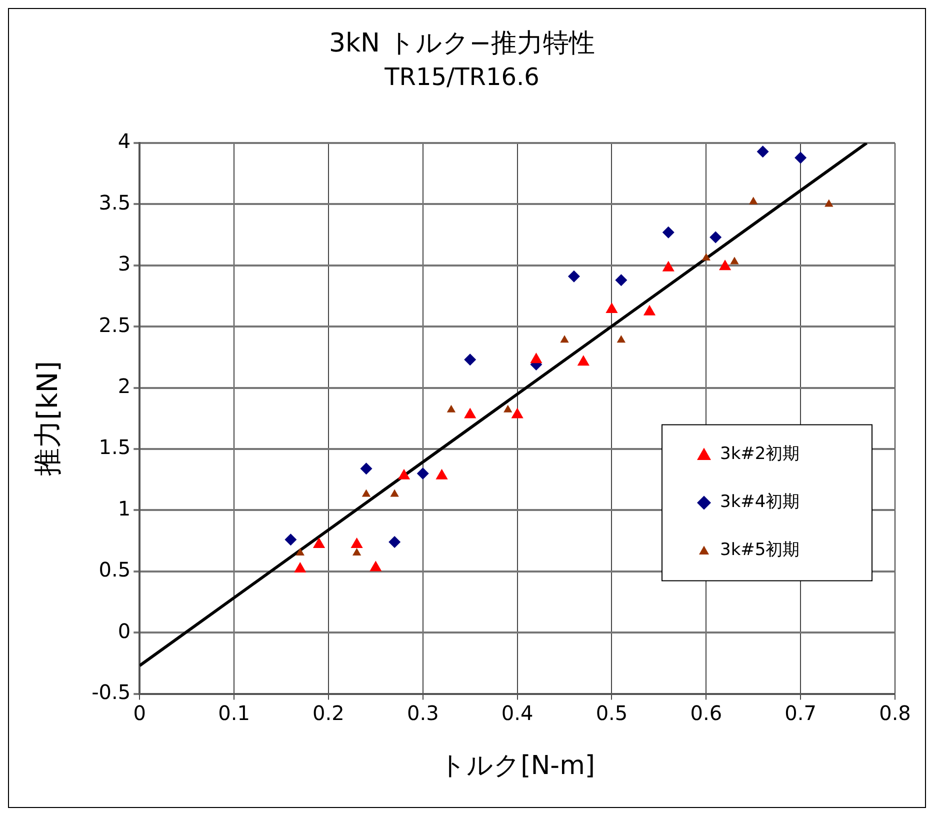 The width and height of the screenshot is (934, 816). I want to click on x-tick-label: 0.1, so click(234, 713).